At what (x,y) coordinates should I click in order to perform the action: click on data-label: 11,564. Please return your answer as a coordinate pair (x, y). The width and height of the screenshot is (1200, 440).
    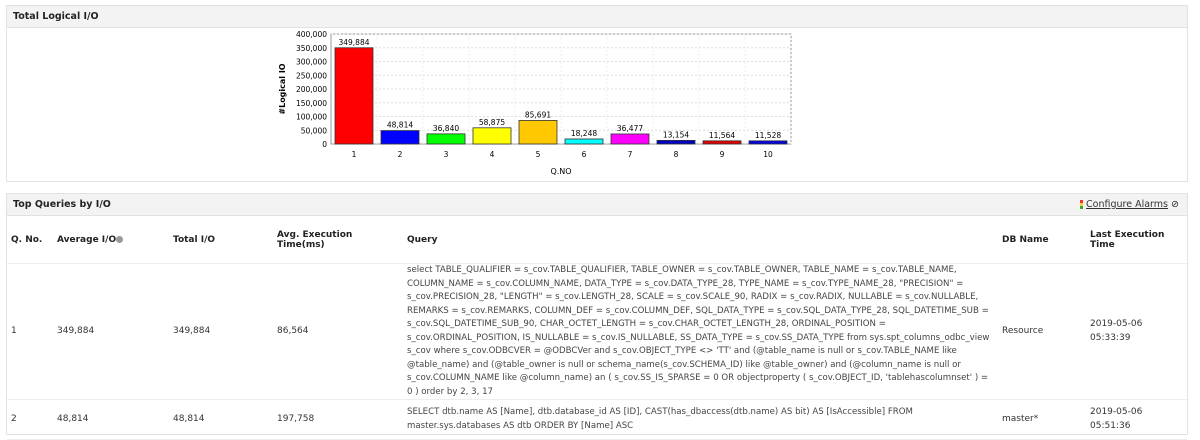
    Looking at the image, I should click on (722, 135).